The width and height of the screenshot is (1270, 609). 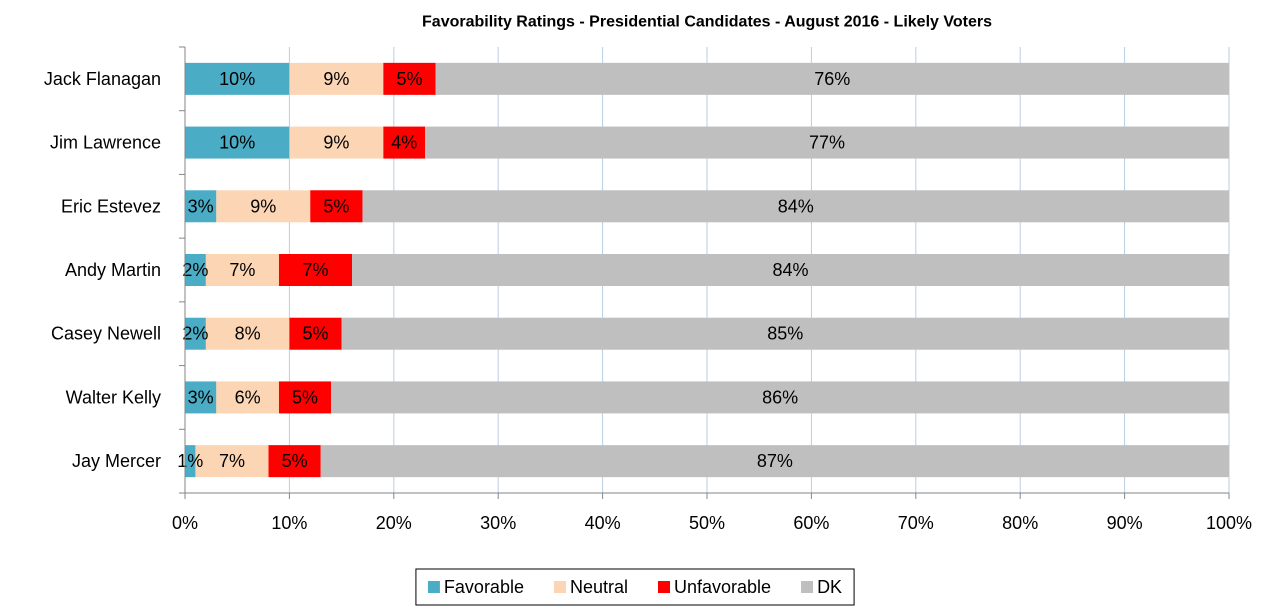 I want to click on x-tick-label: 80%, so click(x=1020, y=523).